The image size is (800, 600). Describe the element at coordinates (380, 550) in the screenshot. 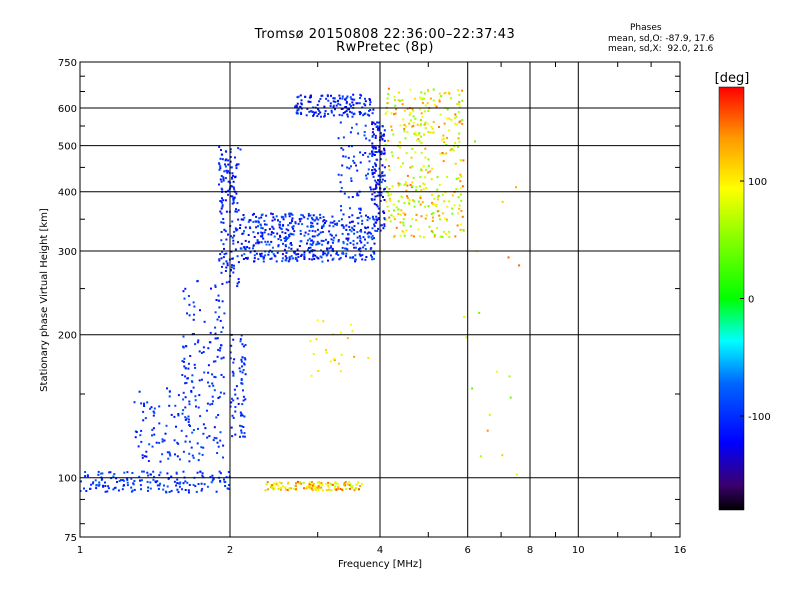

I see `x-tick-label: 4` at that location.